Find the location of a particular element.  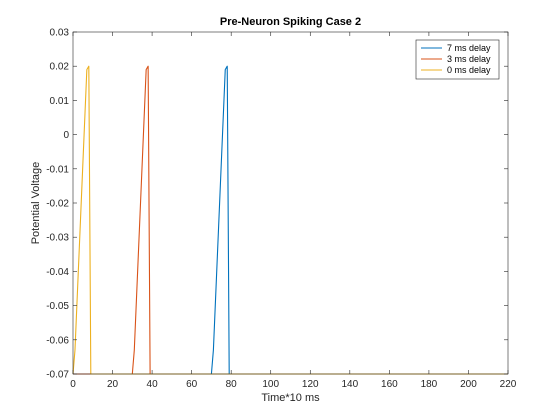

x-tick-label: 20 is located at coordinates (113, 384).